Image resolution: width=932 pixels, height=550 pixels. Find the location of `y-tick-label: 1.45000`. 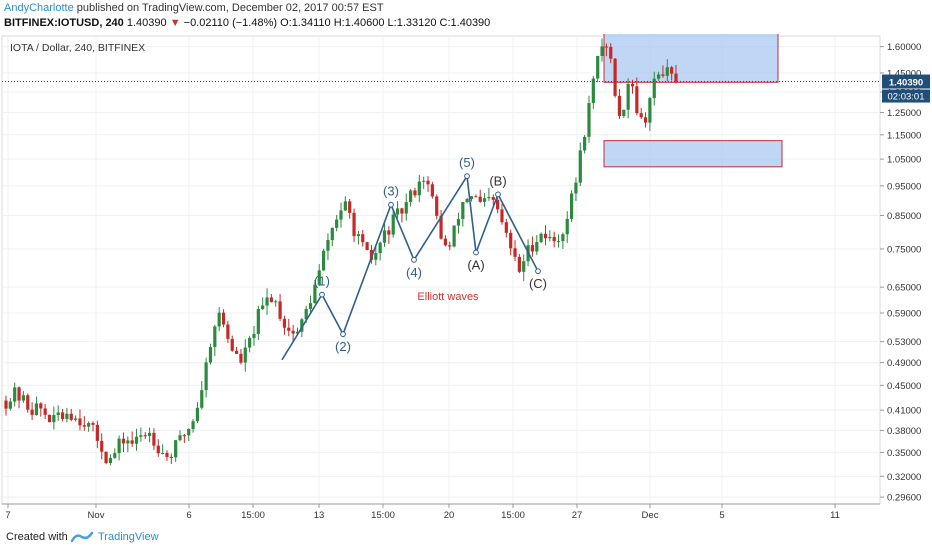

y-tick-label: 1.45000 is located at coordinates (904, 73).